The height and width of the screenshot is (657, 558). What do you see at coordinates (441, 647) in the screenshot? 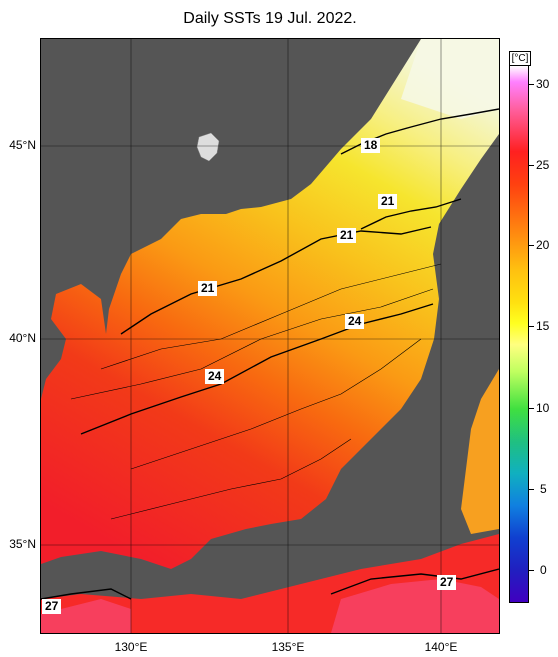
I see `lon-label-140e: 140°E` at bounding box center [441, 647].